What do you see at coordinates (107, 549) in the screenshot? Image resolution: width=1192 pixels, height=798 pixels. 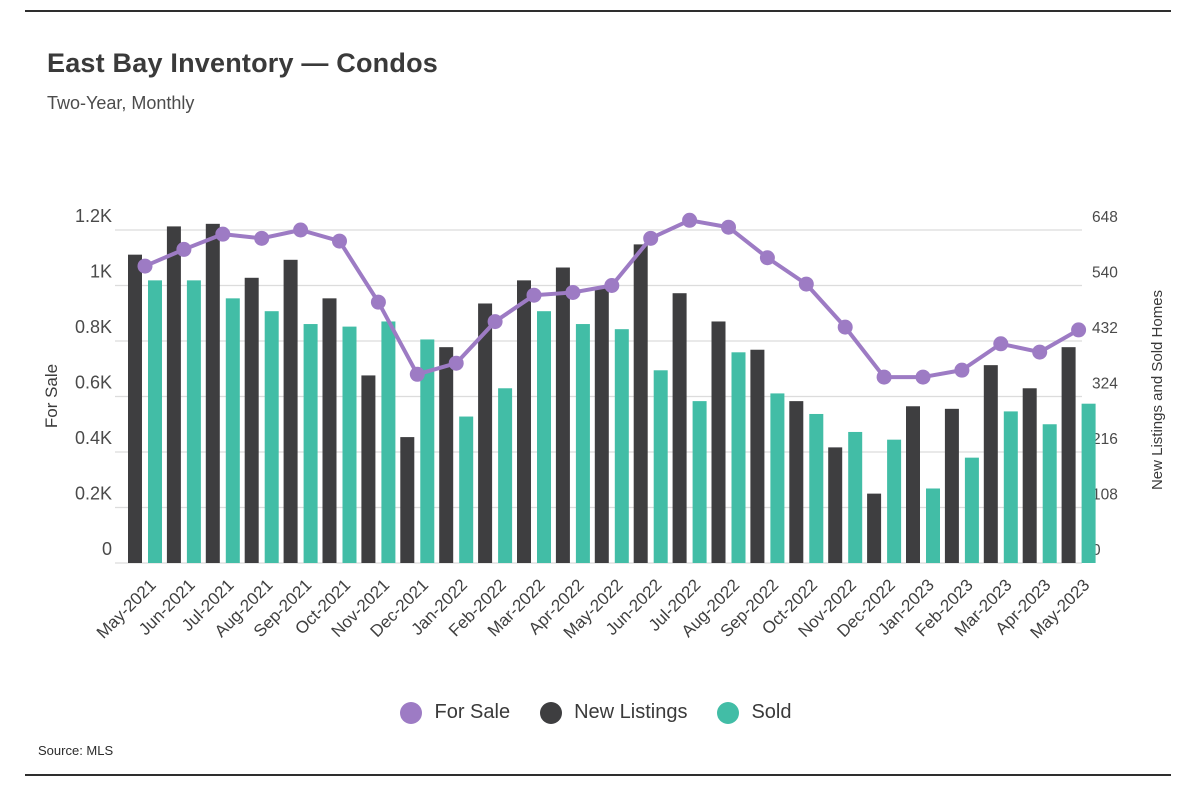 I see `left-axis-tick-label: 0` at bounding box center [107, 549].